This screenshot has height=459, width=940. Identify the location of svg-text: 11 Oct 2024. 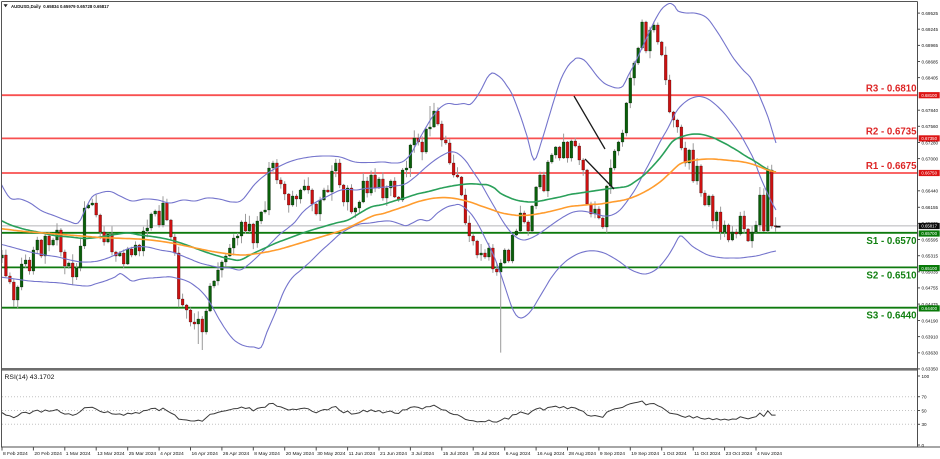
(707, 454).